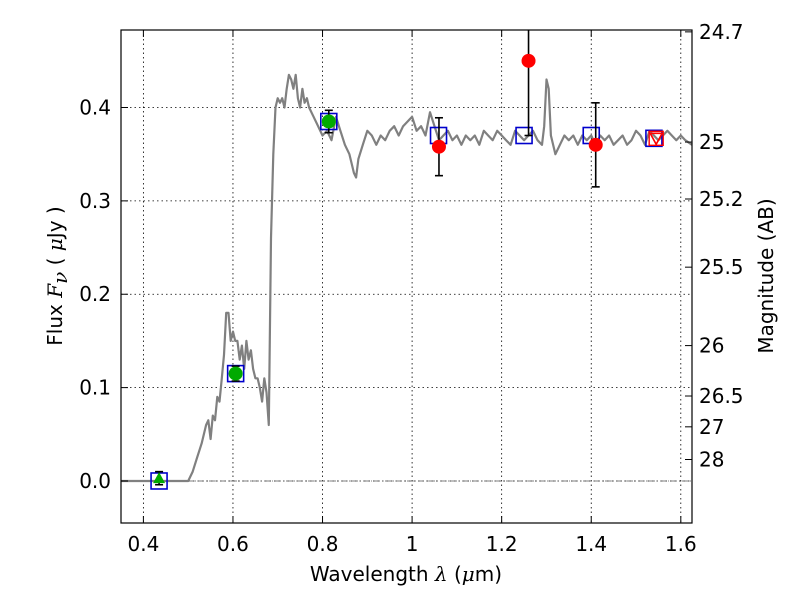  Describe the element at coordinates (502, 544) in the screenshot. I see `x-tick-label: 1.2` at that location.